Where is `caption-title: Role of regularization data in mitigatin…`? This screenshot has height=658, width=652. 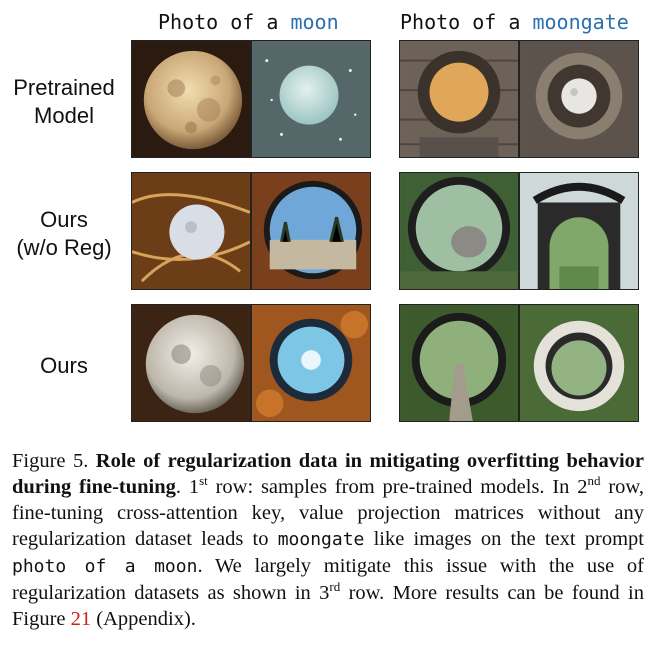 caption-title: Role of regularization data in mitigatin… is located at coordinates (328, 474).